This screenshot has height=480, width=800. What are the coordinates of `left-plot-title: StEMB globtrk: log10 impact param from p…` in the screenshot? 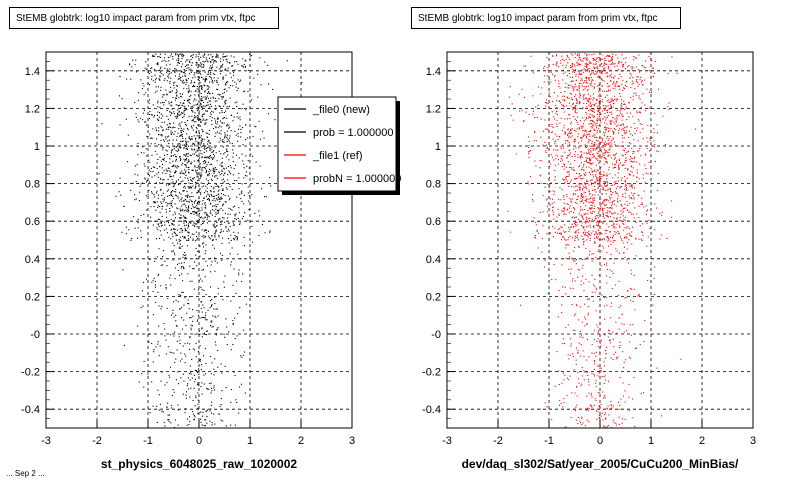 It's located at (144, 18).